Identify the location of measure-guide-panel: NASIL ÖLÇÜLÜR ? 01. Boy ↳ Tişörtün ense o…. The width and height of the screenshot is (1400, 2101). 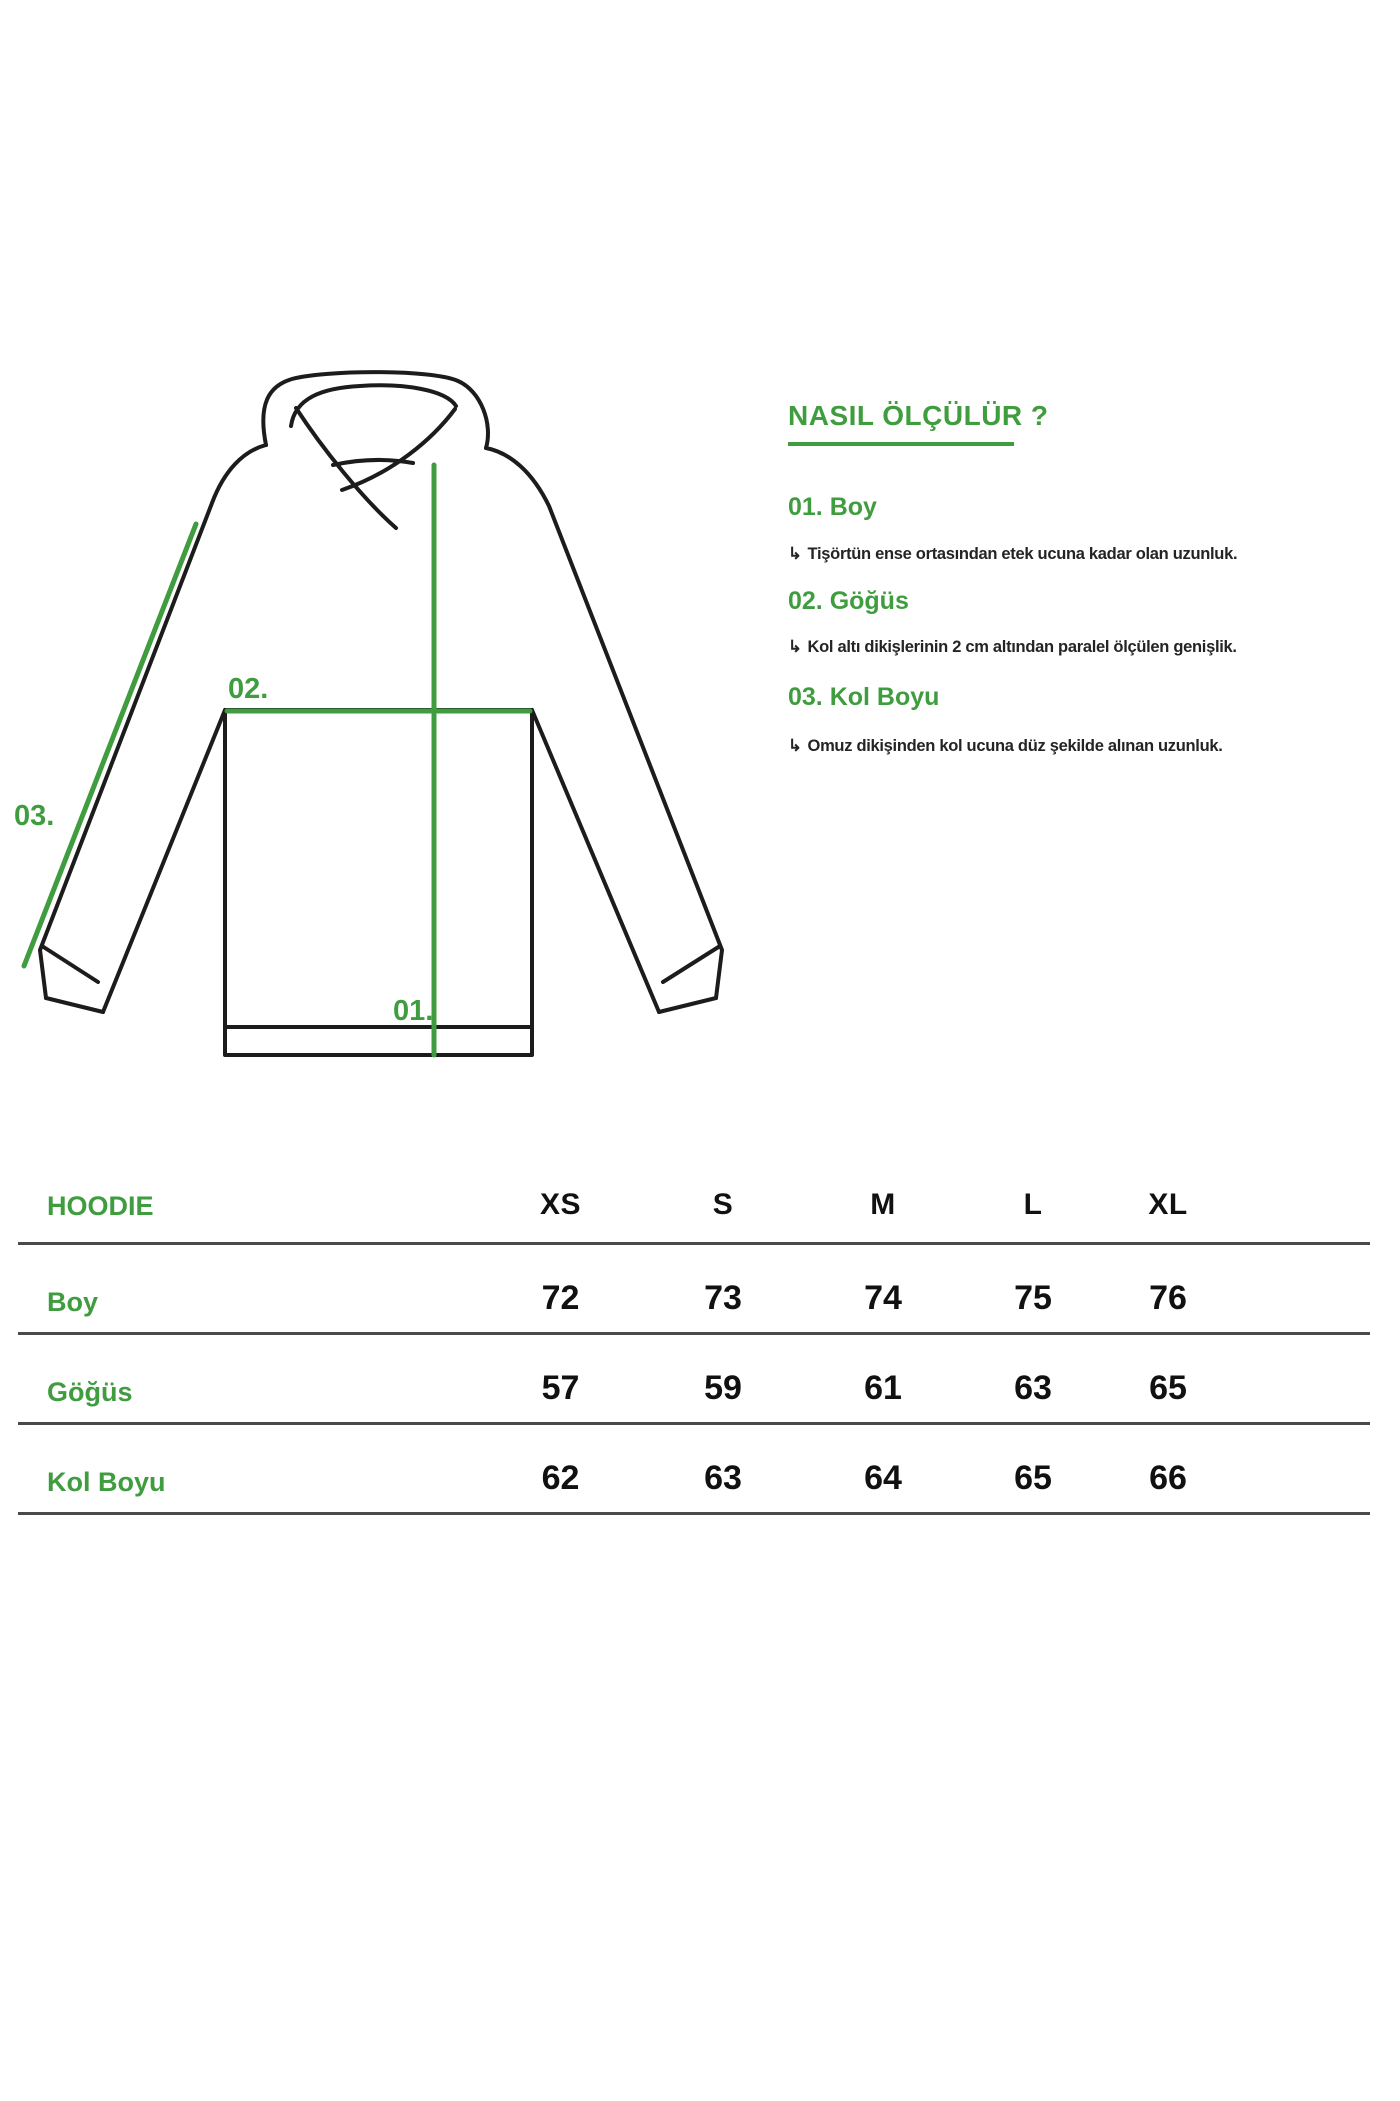
(1083, 578).